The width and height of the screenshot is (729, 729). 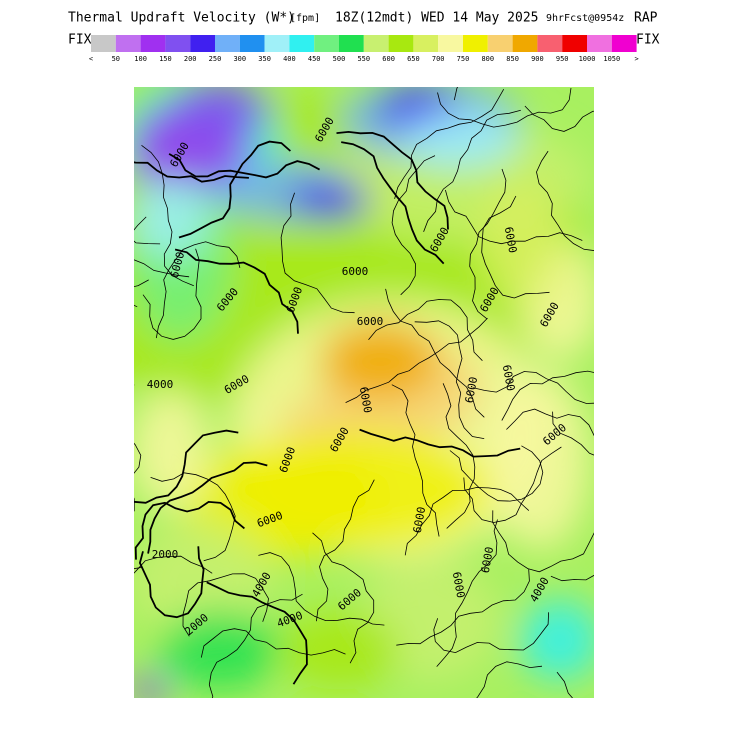 I want to click on units: [fpm], so click(x=305, y=18).